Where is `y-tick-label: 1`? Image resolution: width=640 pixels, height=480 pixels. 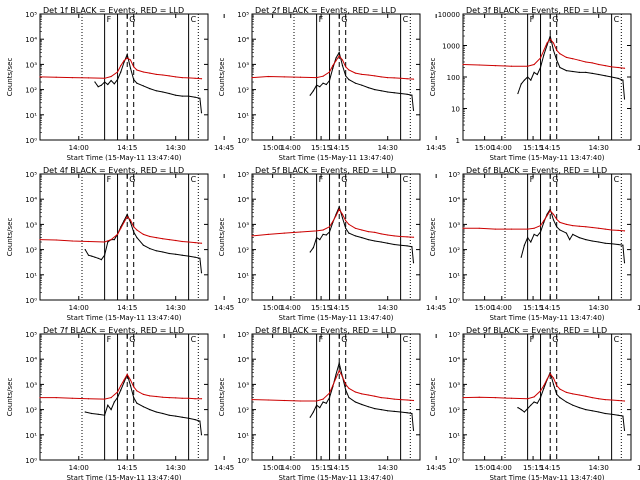
y-tick-label: 1 is located at coordinates (458, 141).